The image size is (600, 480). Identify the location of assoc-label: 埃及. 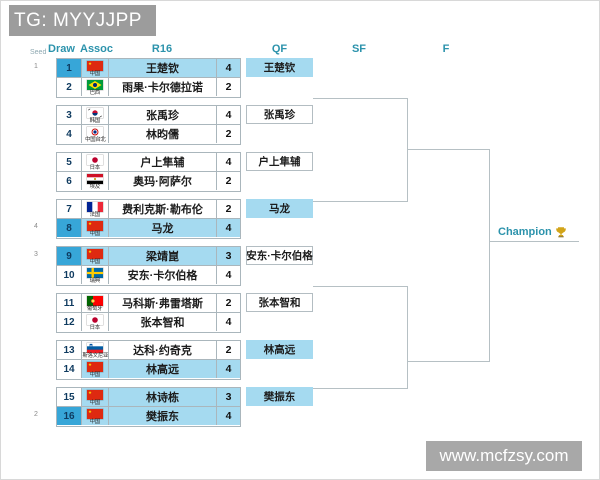
(95, 186).